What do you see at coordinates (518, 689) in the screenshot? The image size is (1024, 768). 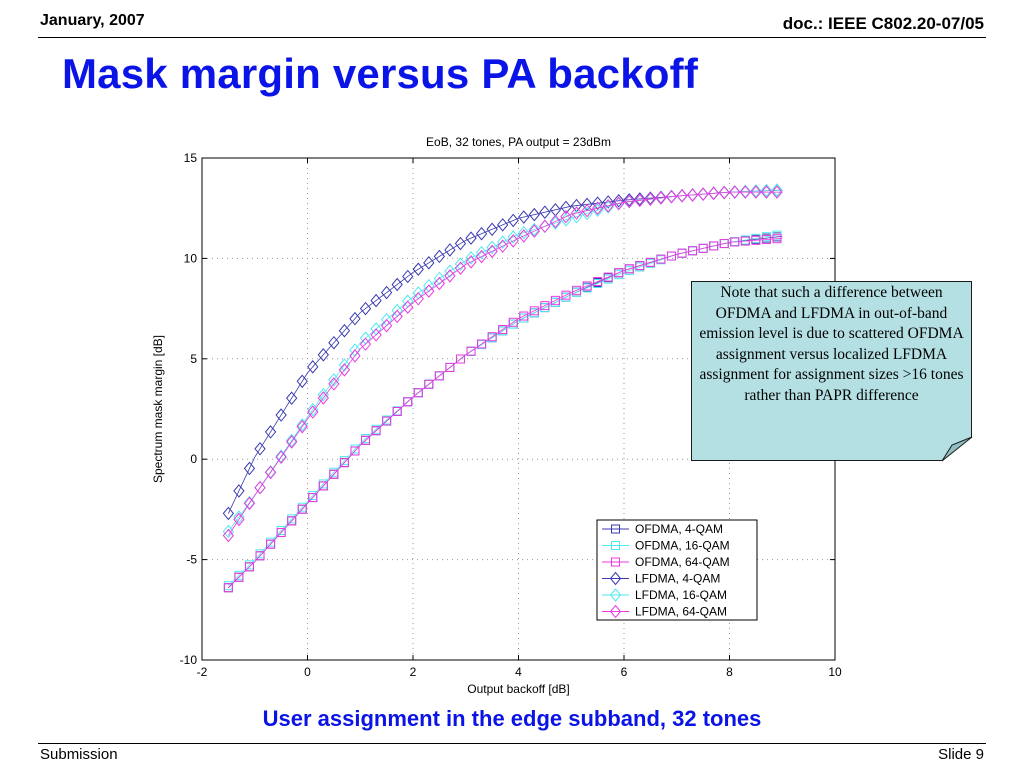 I see `x-axis-label: Output backoff [dB]` at bounding box center [518, 689].